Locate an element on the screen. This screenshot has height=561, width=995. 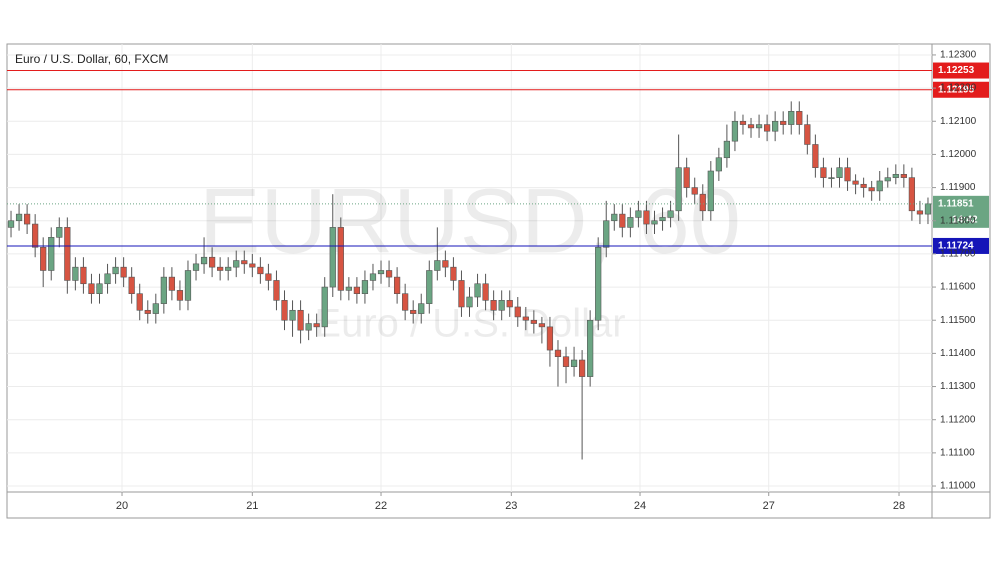
y-tick-label: 1.11400 is located at coordinates (958, 353).